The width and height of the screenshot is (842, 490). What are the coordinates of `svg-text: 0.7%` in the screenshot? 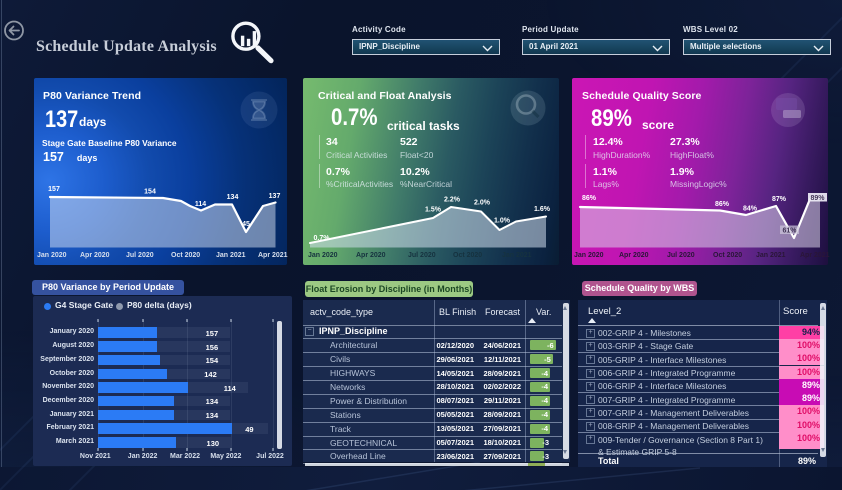 It's located at (322, 238).